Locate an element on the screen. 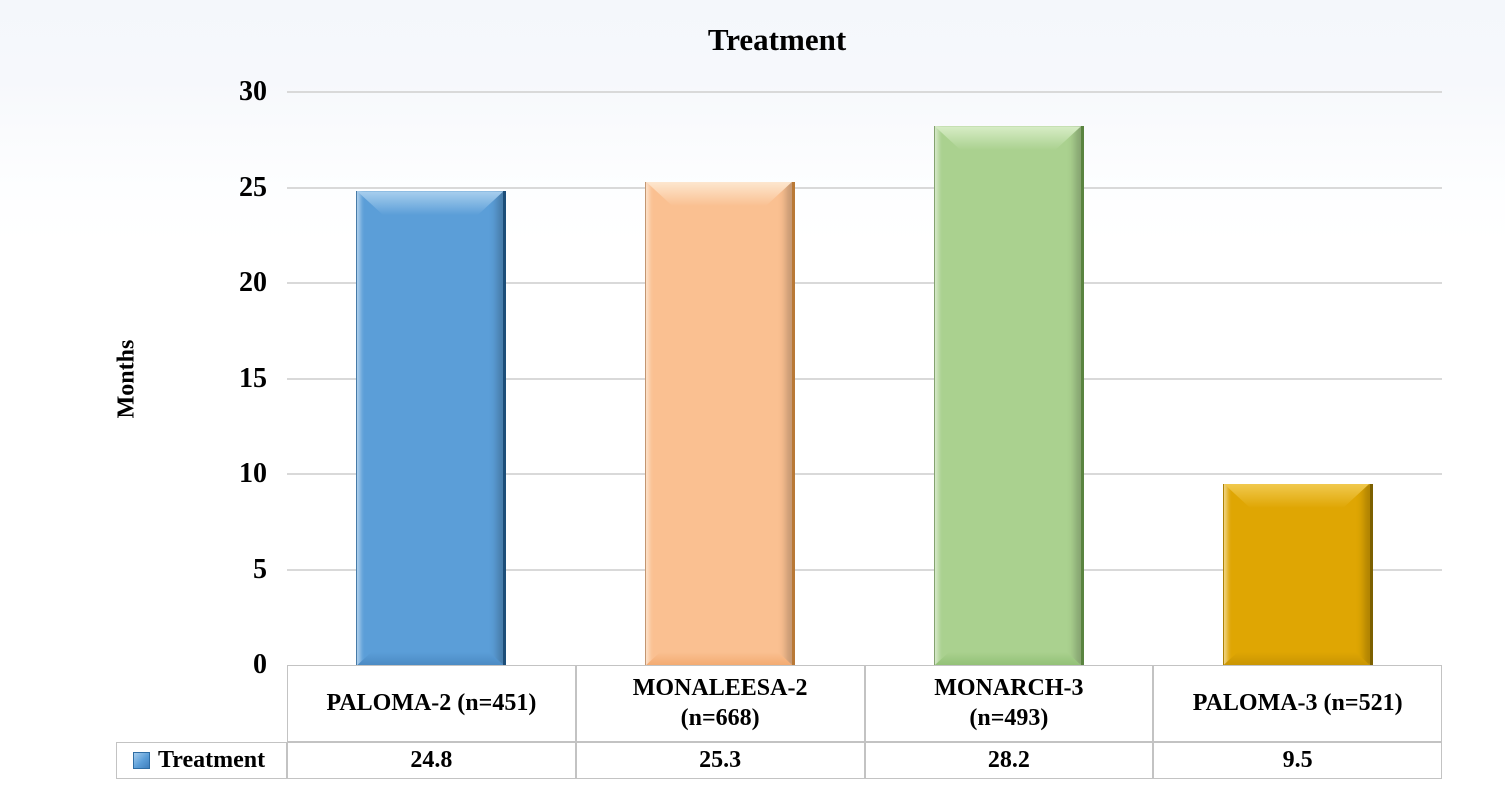 The width and height of the screenshot is (1505, 785). y-tick-label: 30 is located at coordinates (253, 91).